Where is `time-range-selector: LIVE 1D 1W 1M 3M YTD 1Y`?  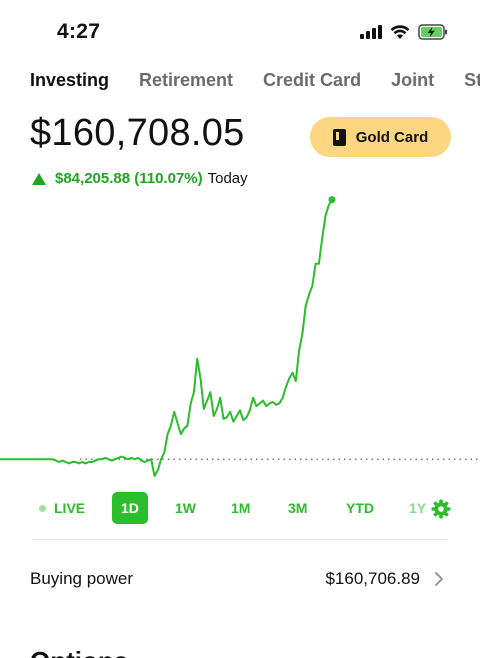
time-range-selector: LIVE 1D 1W 1M 3M YTD 1Y is located at coordinates (240, 508).